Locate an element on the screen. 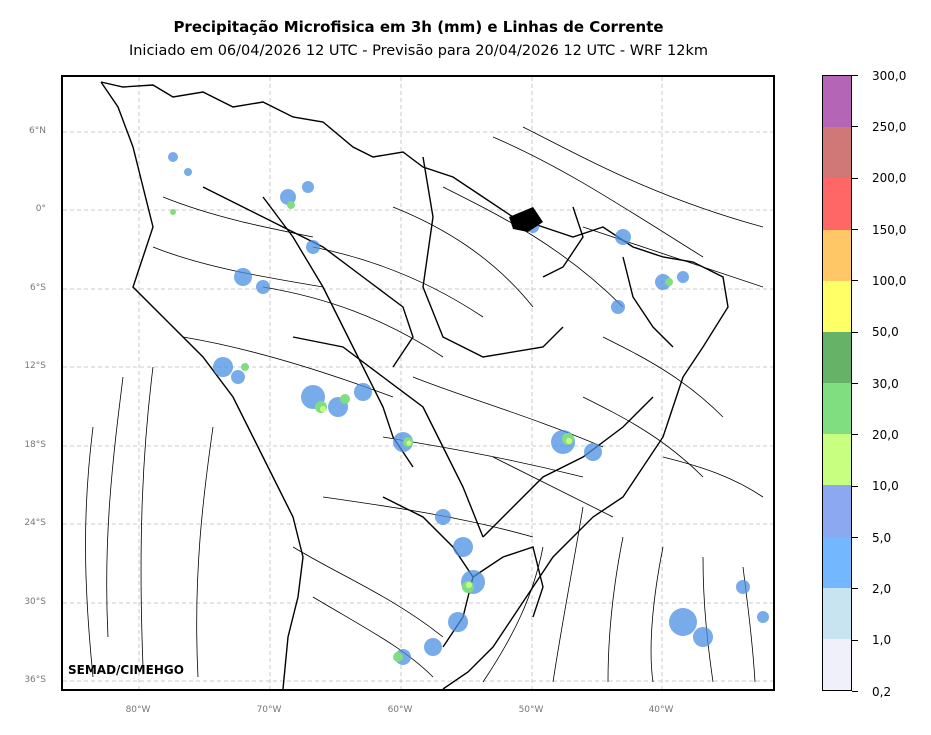 The image size is (931, 735). colorbar-label: 250,0 is located at coordinates (889, 127).